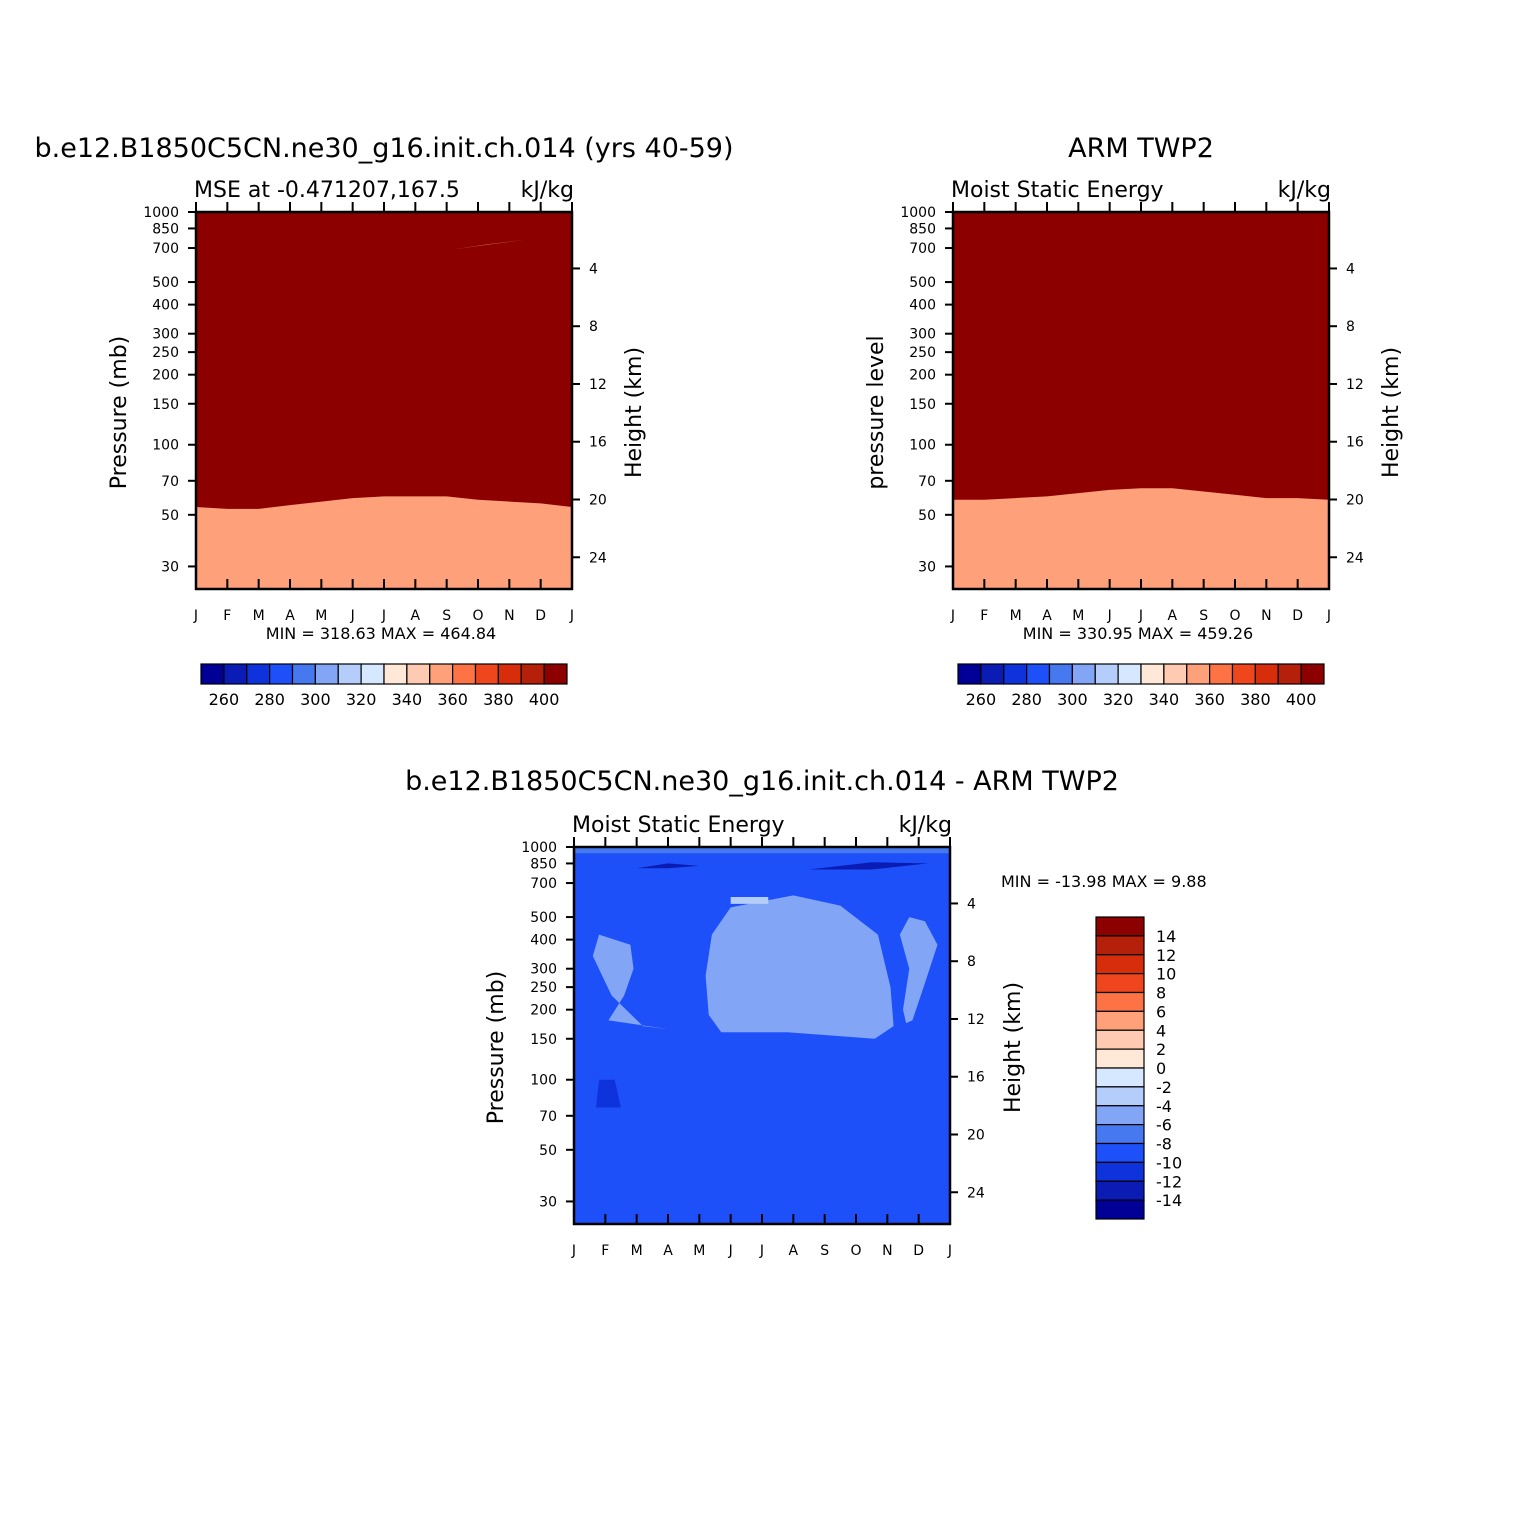 The height and width of the screenshot is (1525, 1525). I want to click on pressure-tick-label: 400, so click(165, 306).